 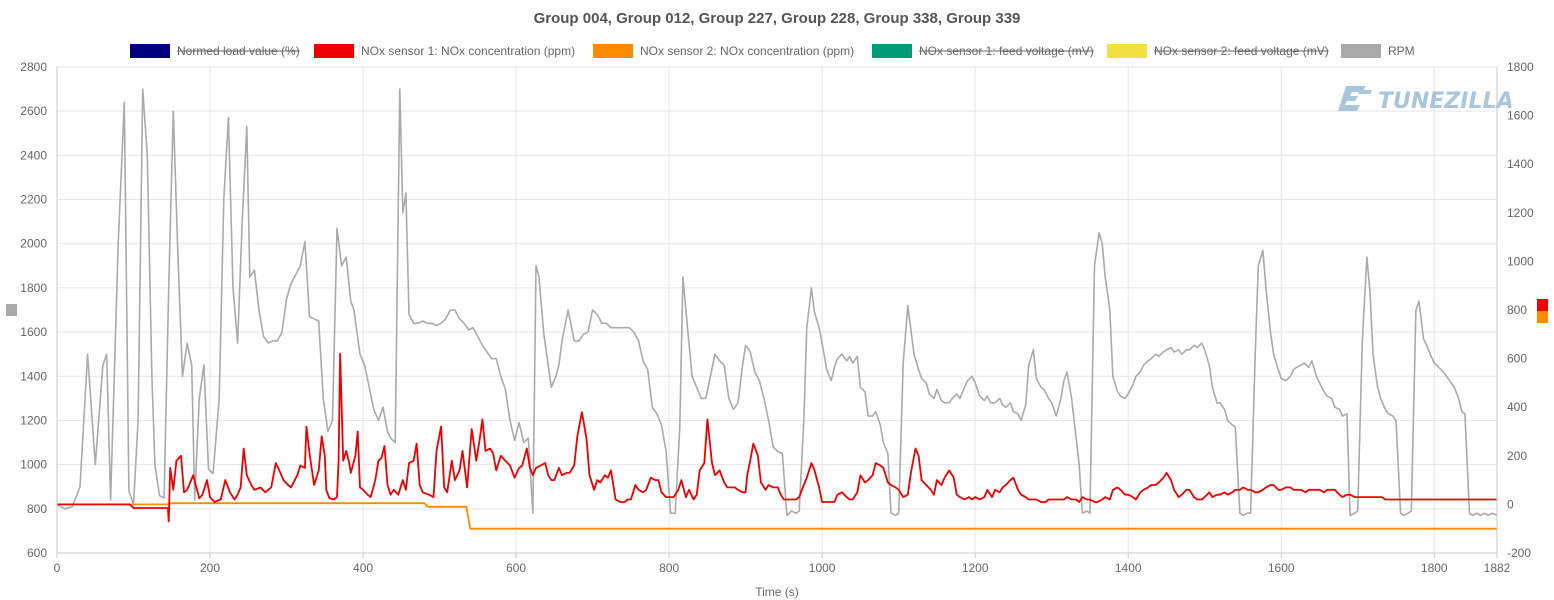 I want to click on x-tick-label: 1400, so click(x=1128, y=568).